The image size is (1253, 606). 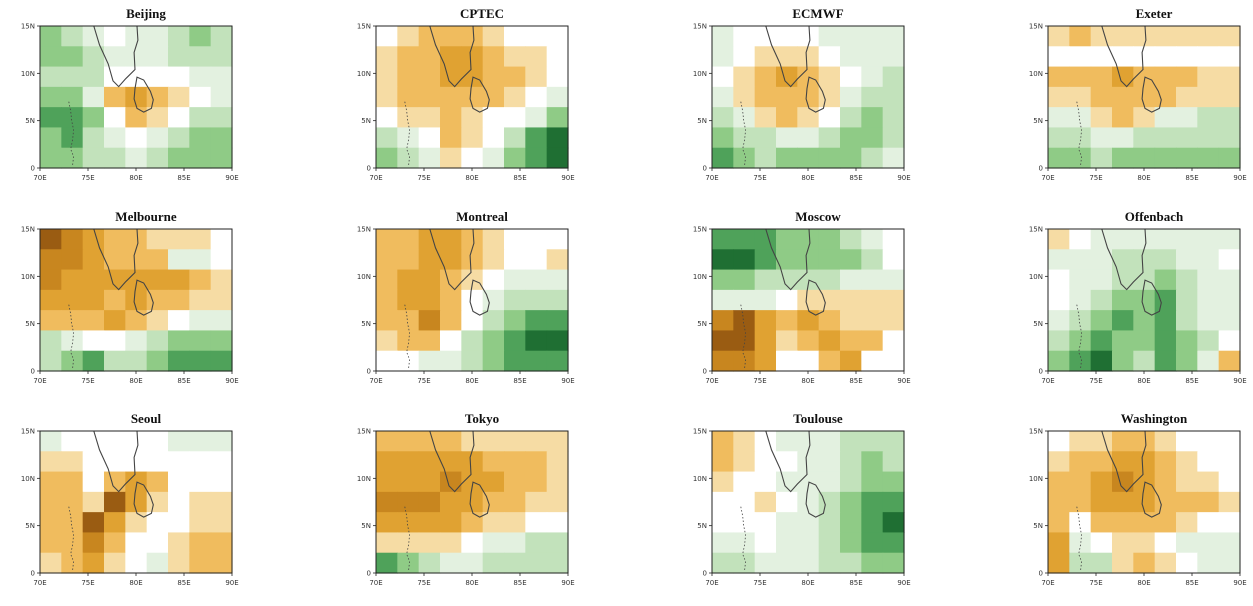 I want to click on y-tick-label: 10N, so click(x=700, y=277).